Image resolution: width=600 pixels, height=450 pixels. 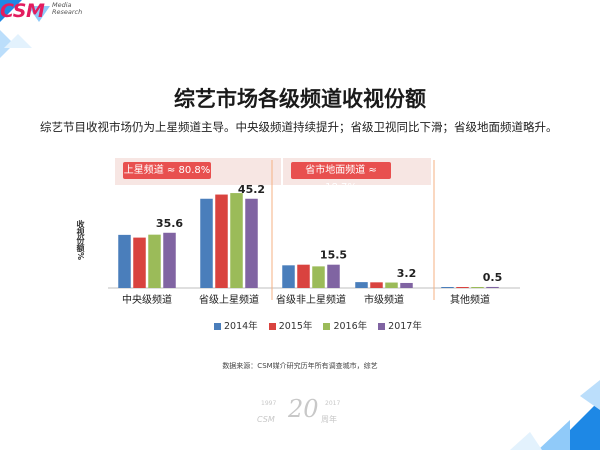 What do you see at coordinates (470, 299) in the screenshot?
I see `x-tick-label-其他频道: 其他频道` at bounding box center [470, 299].